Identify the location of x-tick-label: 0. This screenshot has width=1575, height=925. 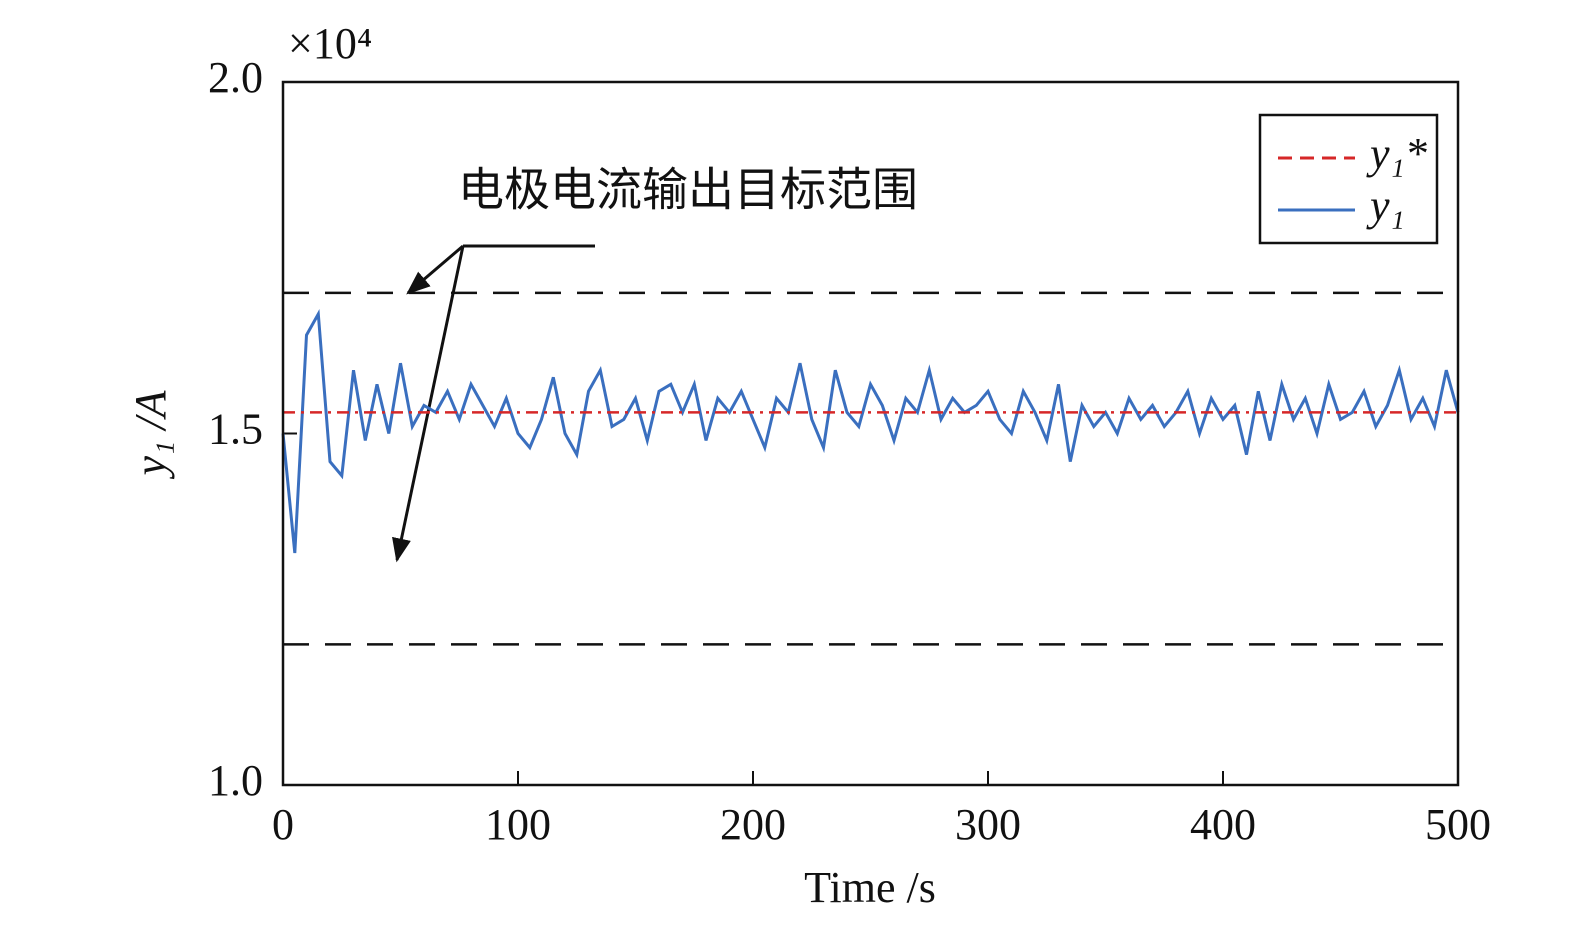
(283, 824).